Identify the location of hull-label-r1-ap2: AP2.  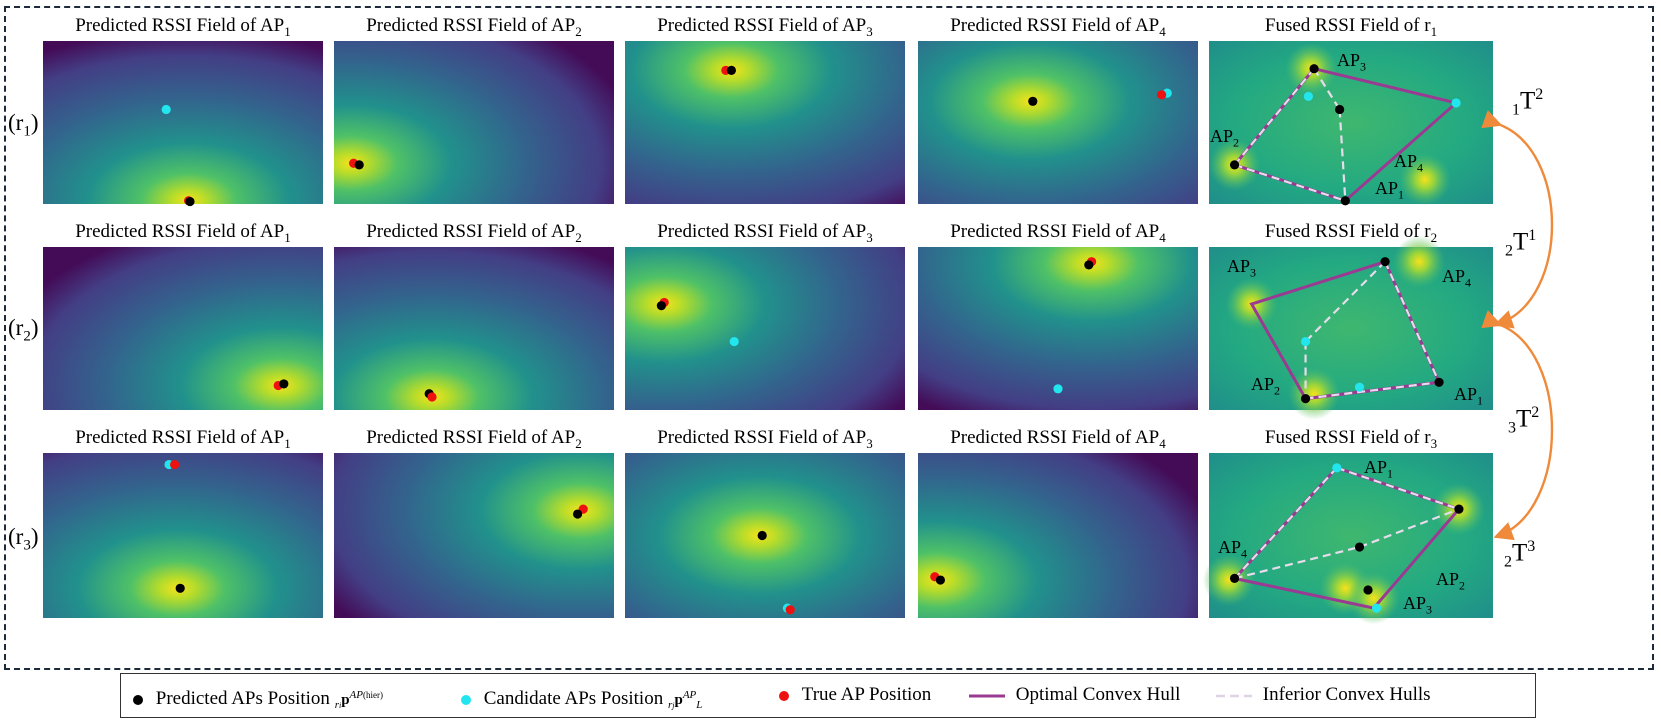
(1225, 138).